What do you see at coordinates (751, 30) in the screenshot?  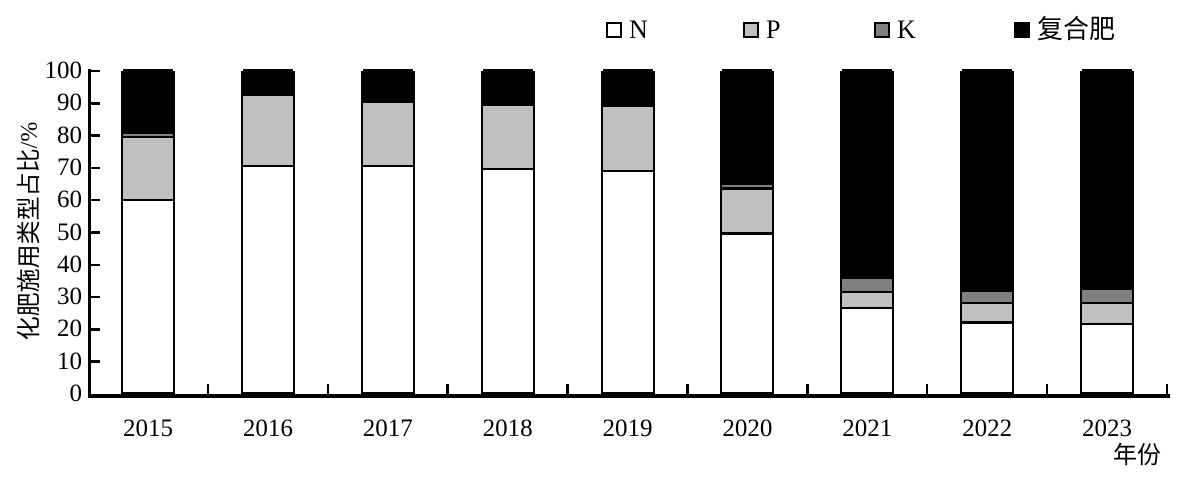 I see `legend-swatch-P` at bounding box center [751, 30].